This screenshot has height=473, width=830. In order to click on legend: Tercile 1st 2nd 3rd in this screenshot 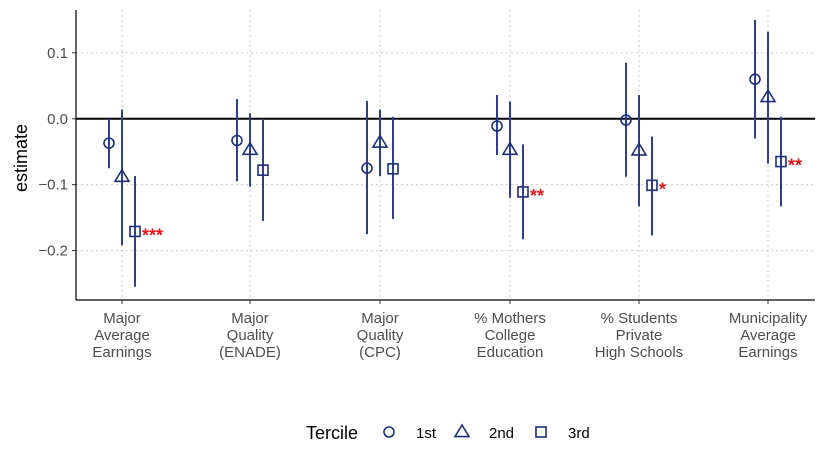, I will do `click(448, 433)`.